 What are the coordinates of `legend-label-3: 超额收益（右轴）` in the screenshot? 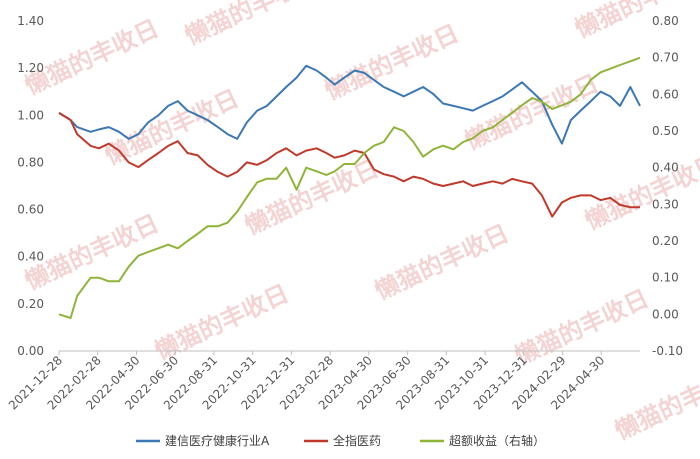 It's located at (497, 440).